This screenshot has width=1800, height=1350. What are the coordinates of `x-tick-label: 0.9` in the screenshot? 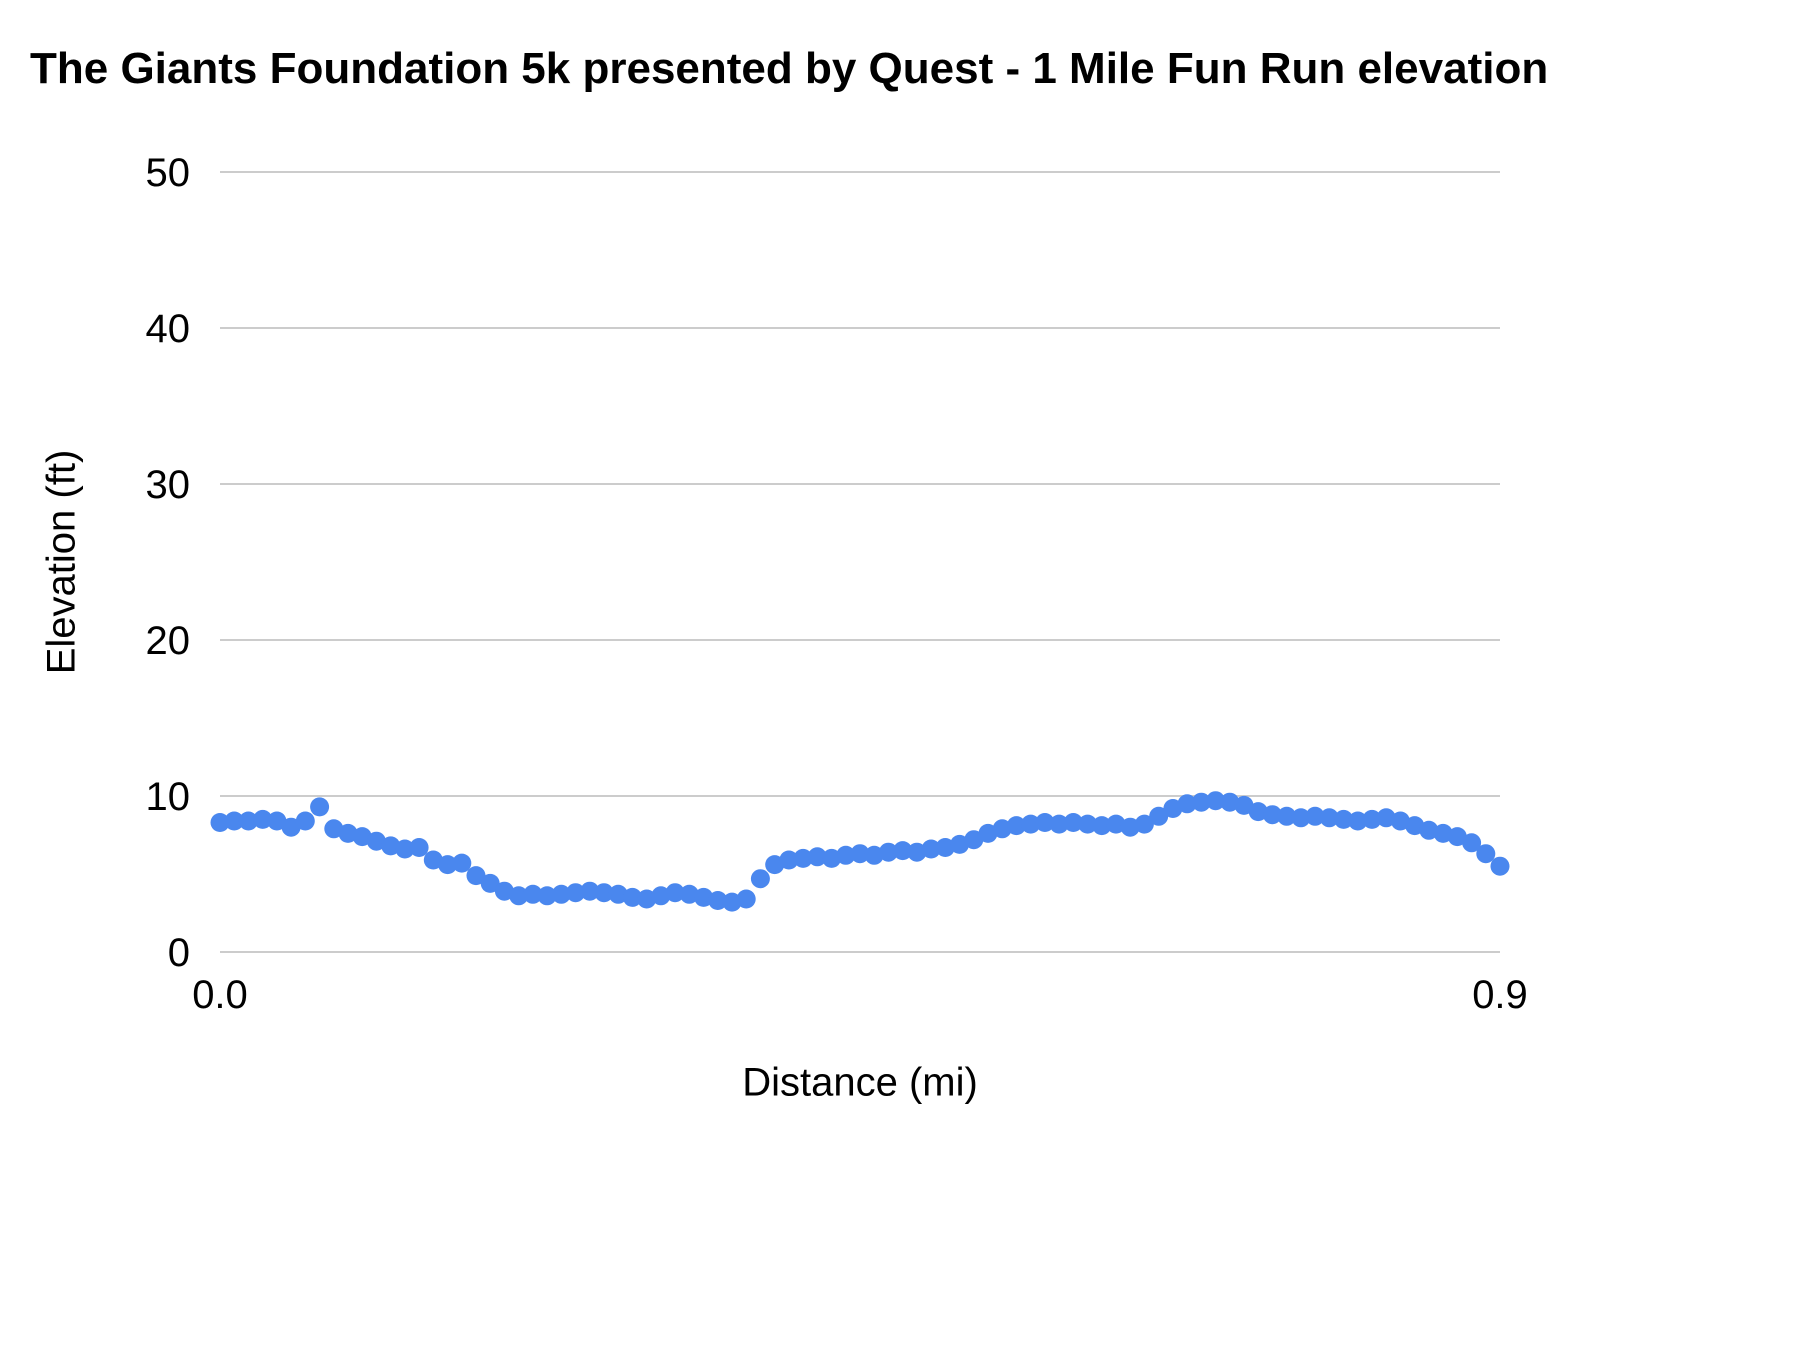 It's located at (1500, 995).